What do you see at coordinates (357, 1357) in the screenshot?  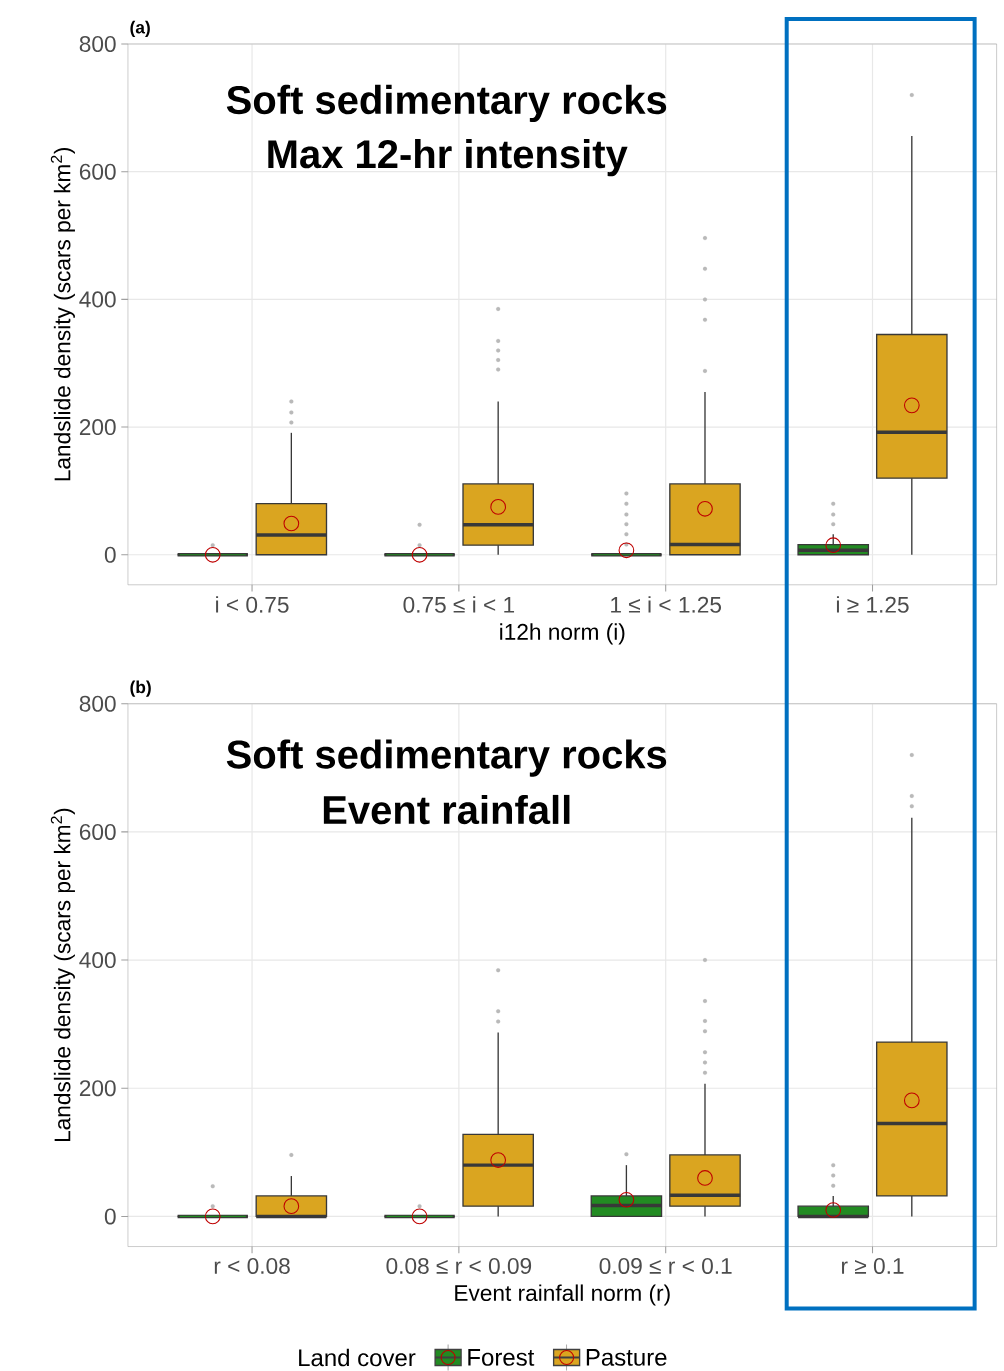 I see `legend-title: Land cover` at bounding box center [357, 1357].